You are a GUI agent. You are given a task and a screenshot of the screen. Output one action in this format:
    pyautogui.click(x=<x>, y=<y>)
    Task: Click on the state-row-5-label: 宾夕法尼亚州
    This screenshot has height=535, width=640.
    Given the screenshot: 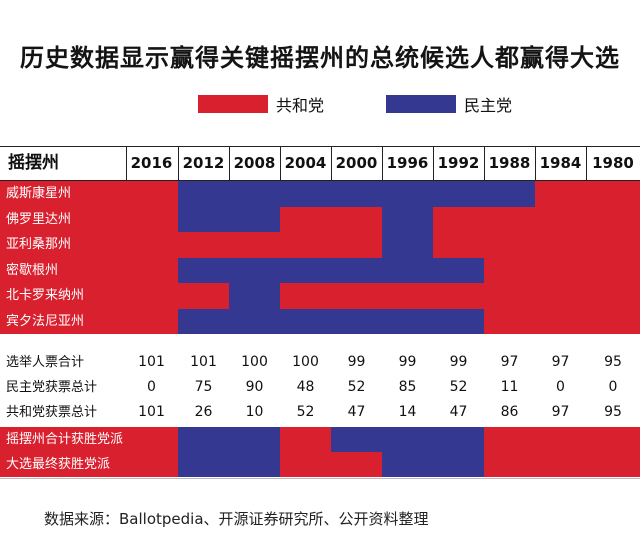 What is the action you would take?
    pyautogui.click(x=45, y=321)
    